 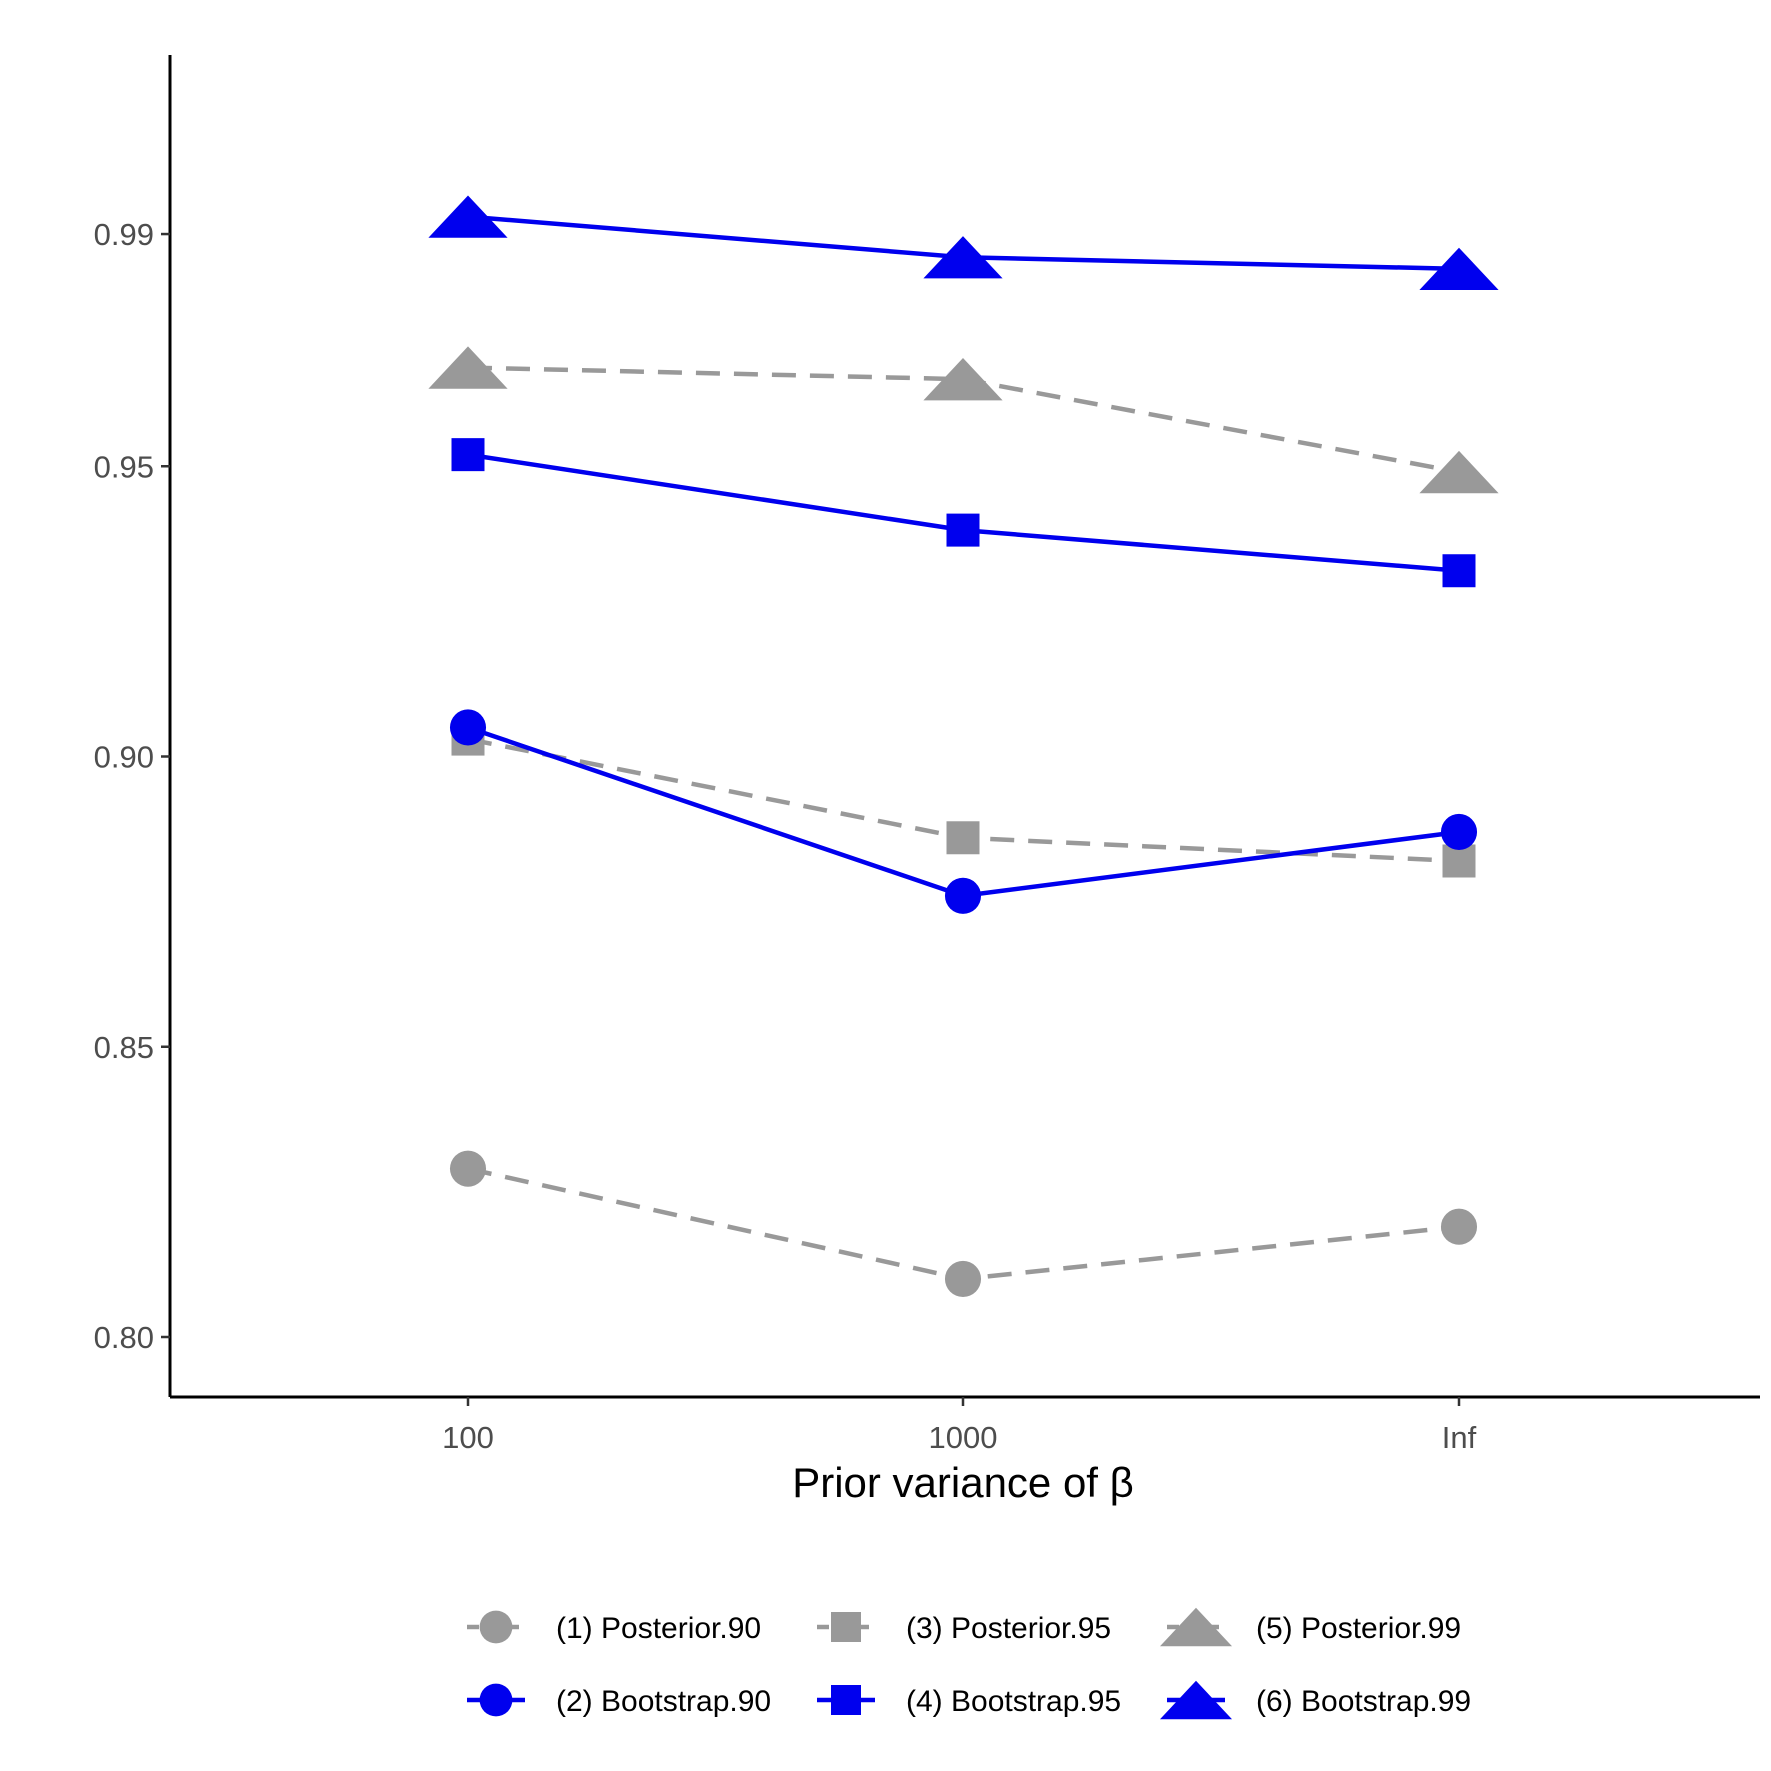 What do you see at coordinates (124, 234) in the screenshot?
I see `y-tick-label: 0.99` at bounding box center [124, 234].